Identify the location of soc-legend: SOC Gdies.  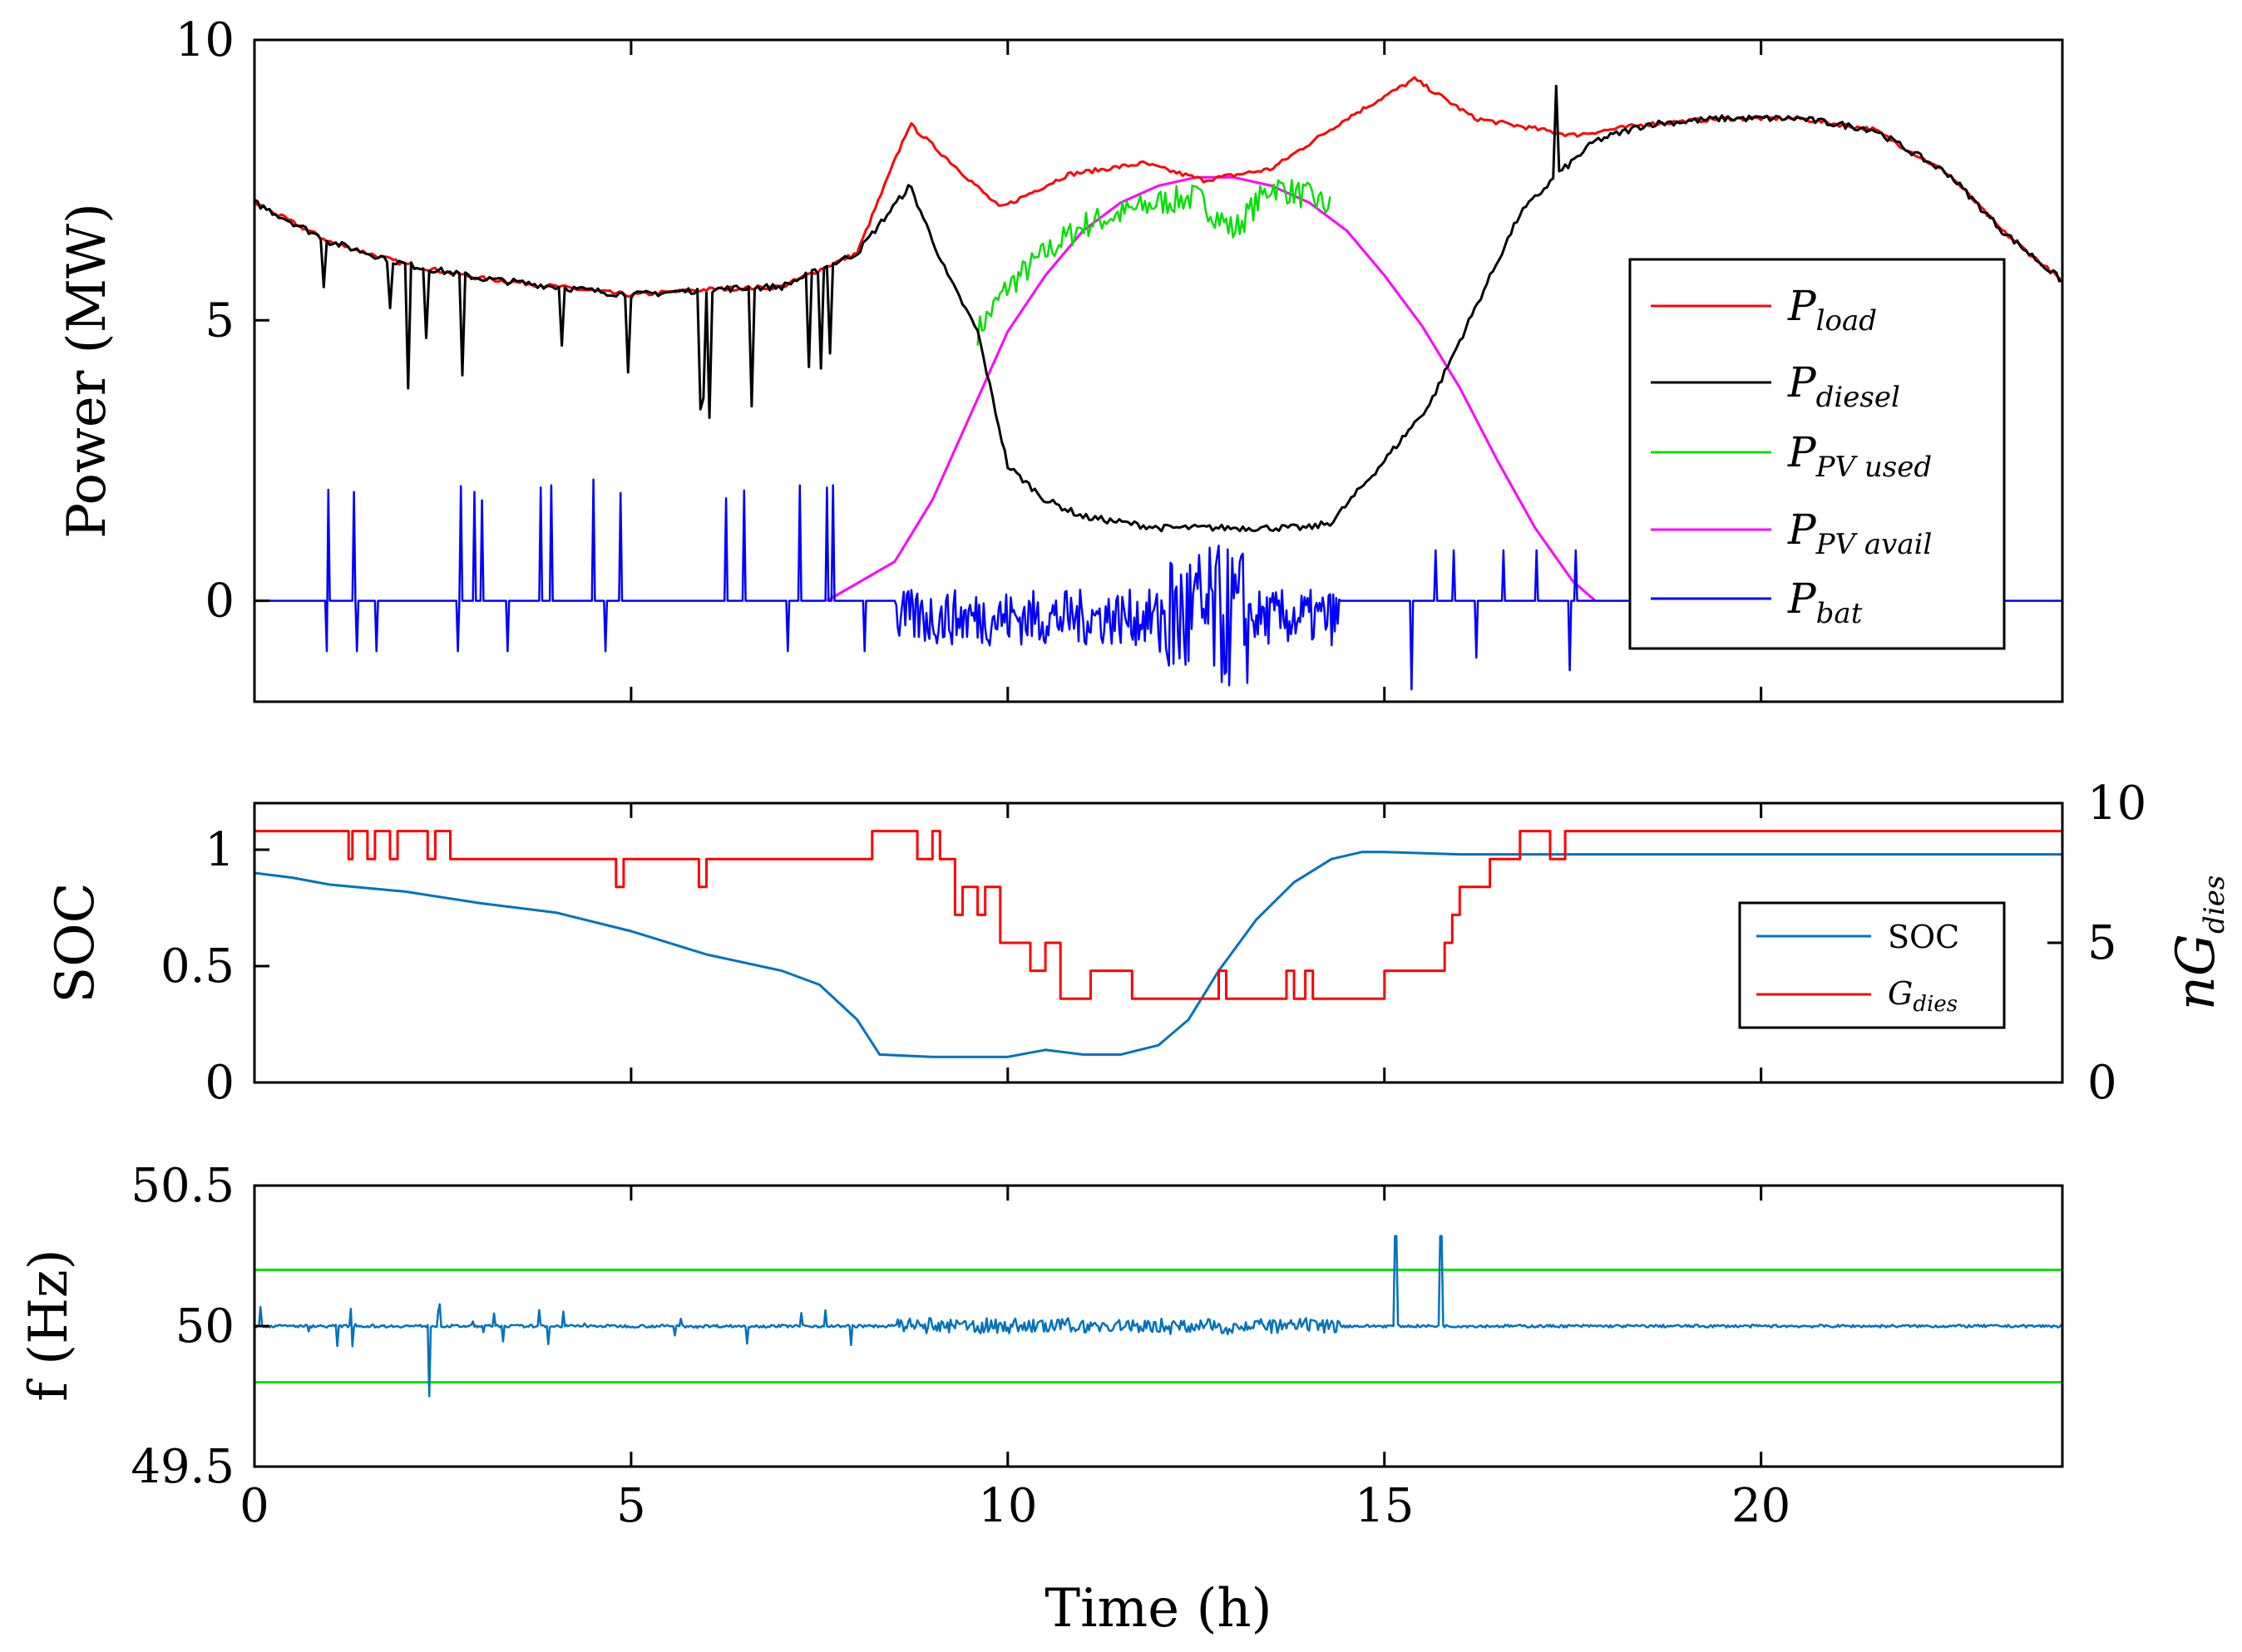
(1872, 965).